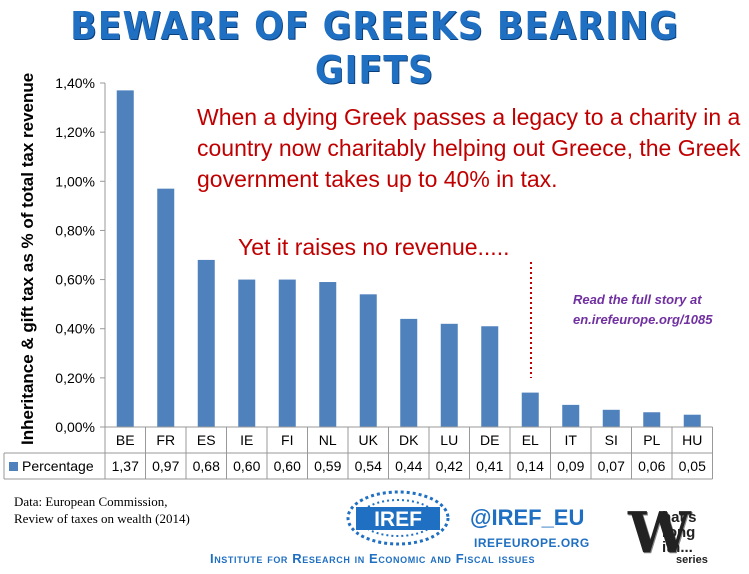 The width and height of the screenshot is (749, 574). What do you see at coordinates (652, 419) in the screenshot?
I see `bar-pl` at bounding box center [652, 419].